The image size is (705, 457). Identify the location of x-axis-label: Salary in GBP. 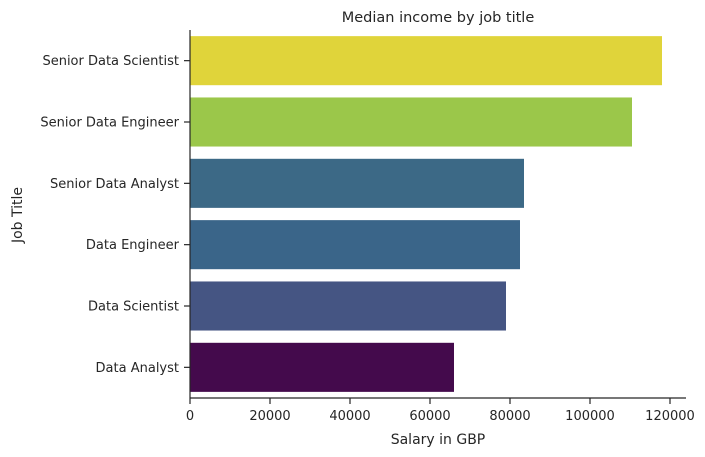
(438, 440).